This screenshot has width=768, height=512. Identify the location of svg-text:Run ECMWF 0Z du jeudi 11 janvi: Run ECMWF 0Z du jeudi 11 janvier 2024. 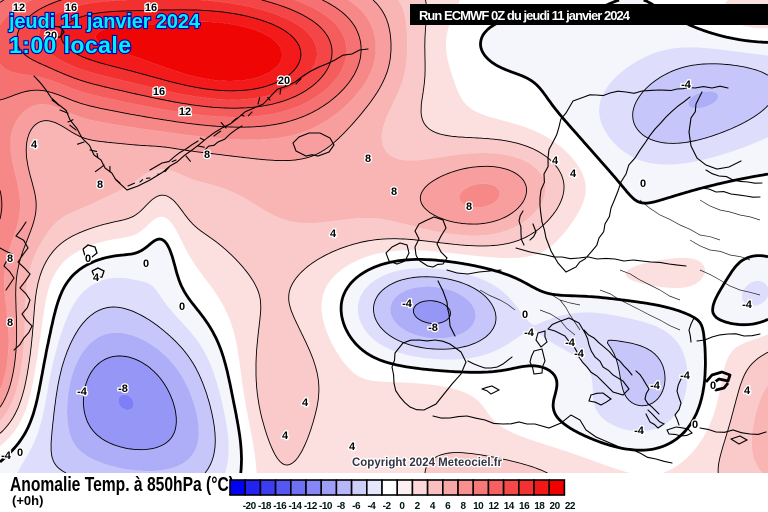
(525, 15).